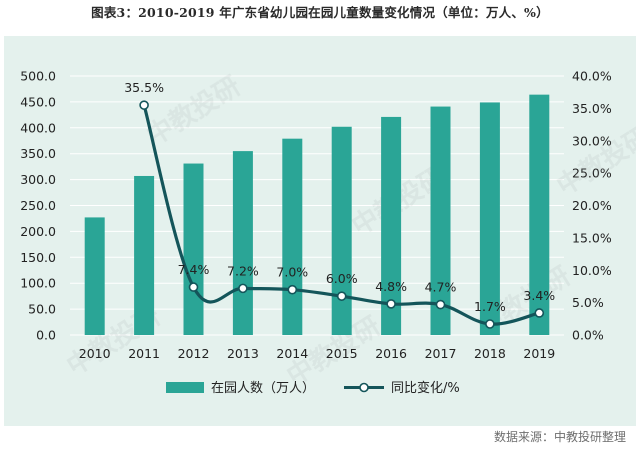 This screenshot has width=640, height=450. I want to click on left-tick-label: 150.0, so click(38, 257).